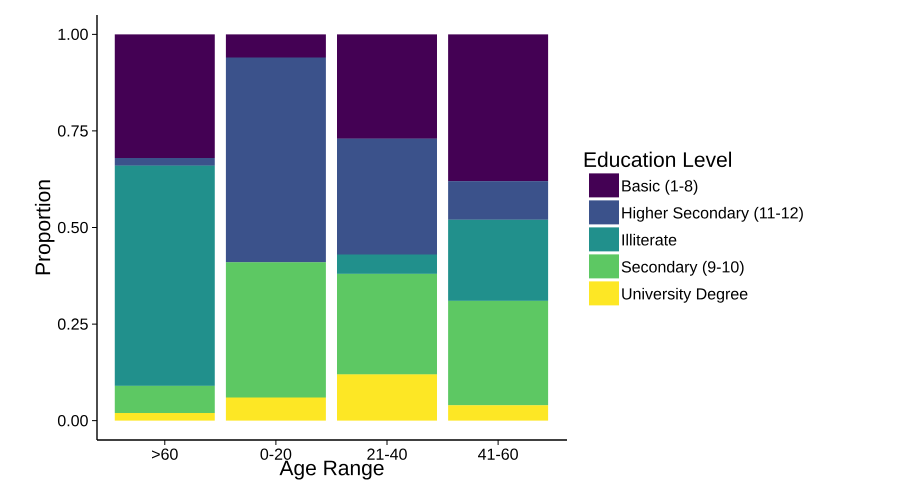  Describe the element at coordinates (712, 214) in the screenshot. I see `legend-label: Higher Secondary (11-12)` at that location.